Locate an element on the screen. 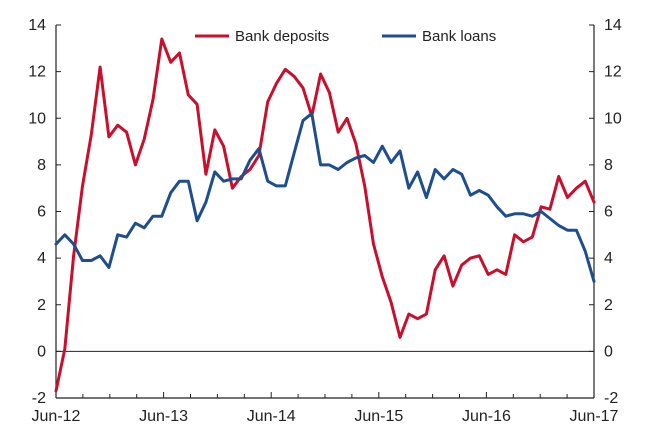 Image resolution: width=649 pixels, height=432 pixels. y-tick-label-left: 4 is located at coordinates (41, 258).